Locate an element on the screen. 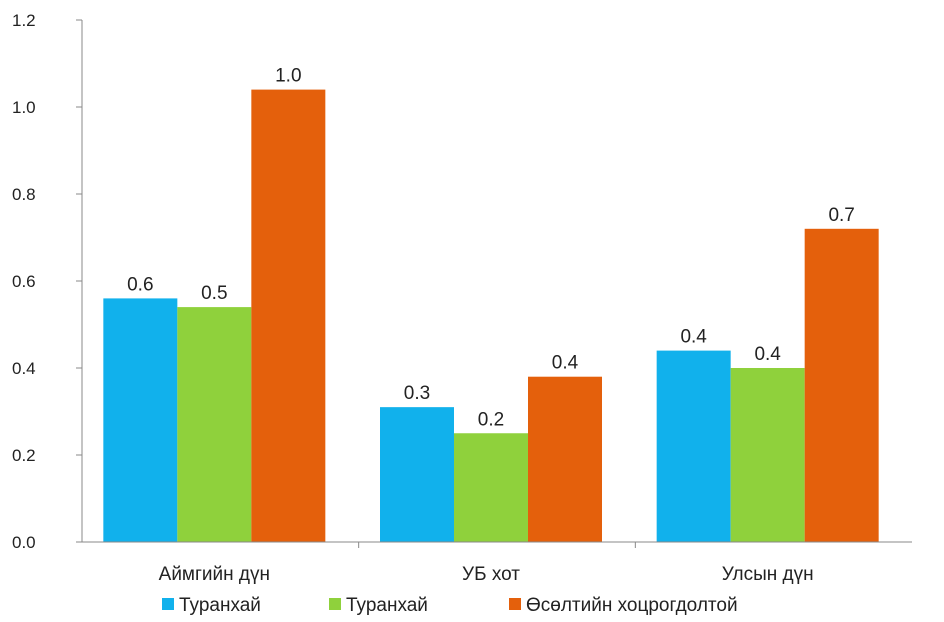 This screenshot has height=622, width=944. data-label-0-1: 0.5 is located at coordinates (214, 293).